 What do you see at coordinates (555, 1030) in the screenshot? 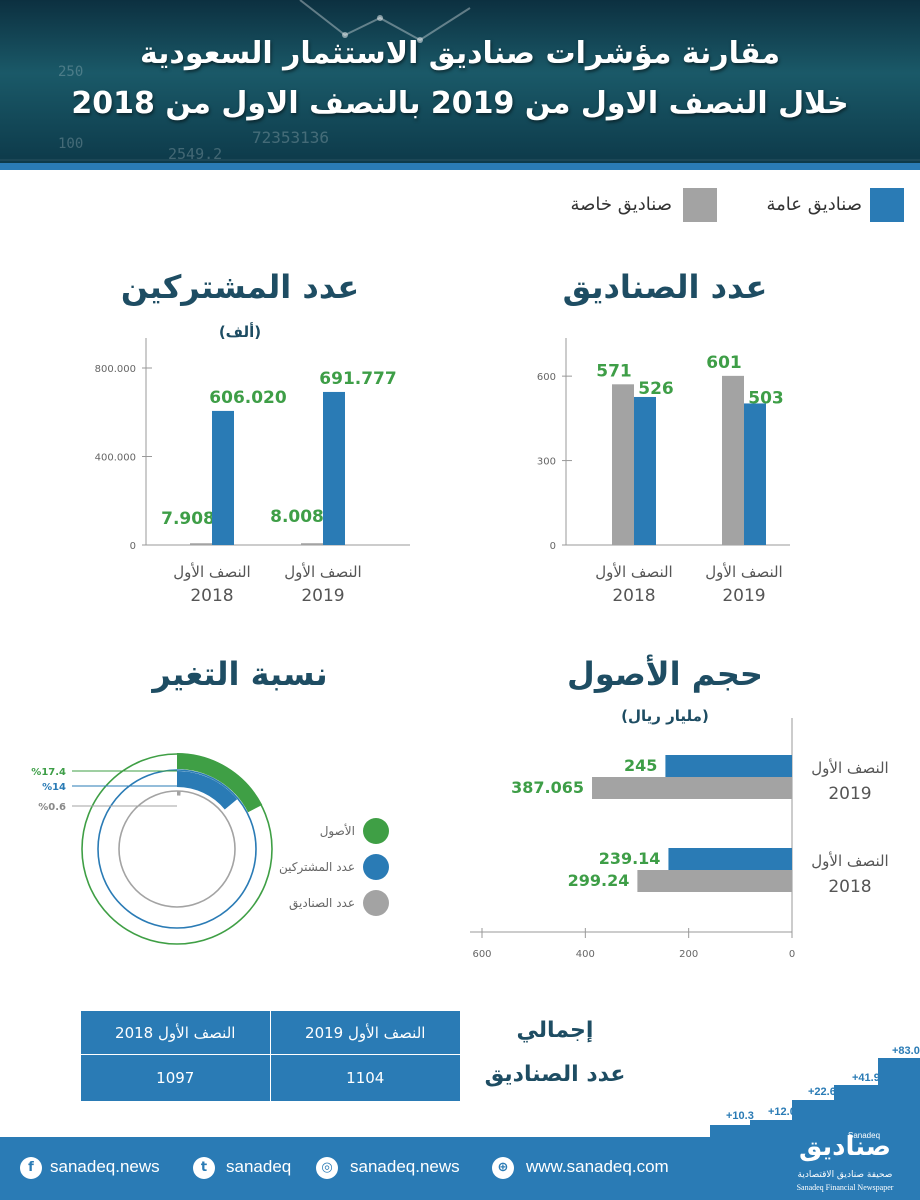
I see `totals-title-line-1: إجمالي` at bounding box center [555, 1030].